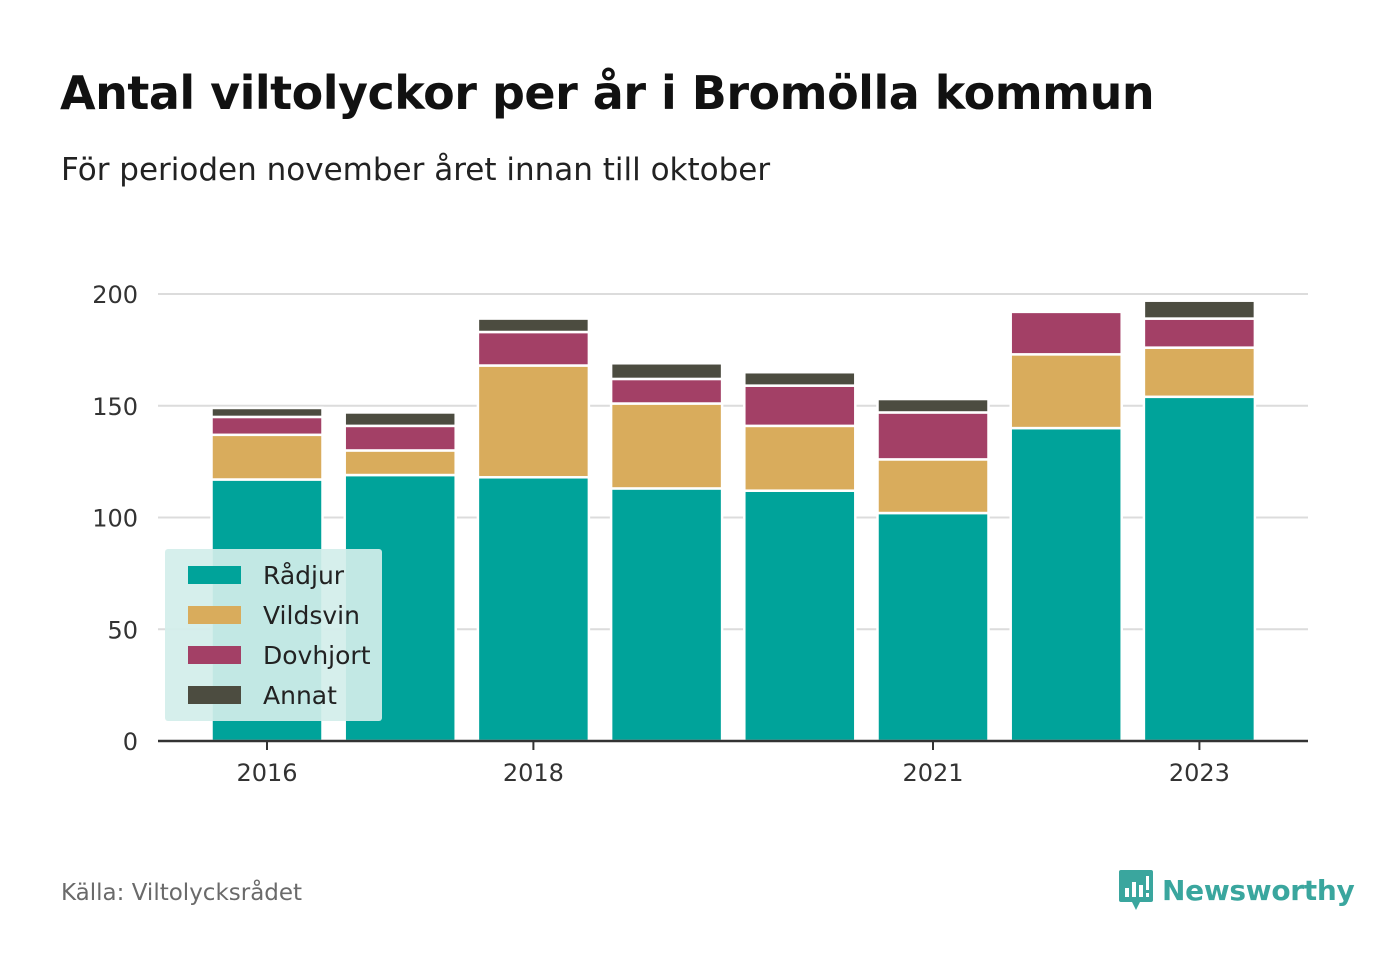  Describe the element at coordinates (214, 575) in the screenshot. I see `legend-swatch-radjur` at that location.